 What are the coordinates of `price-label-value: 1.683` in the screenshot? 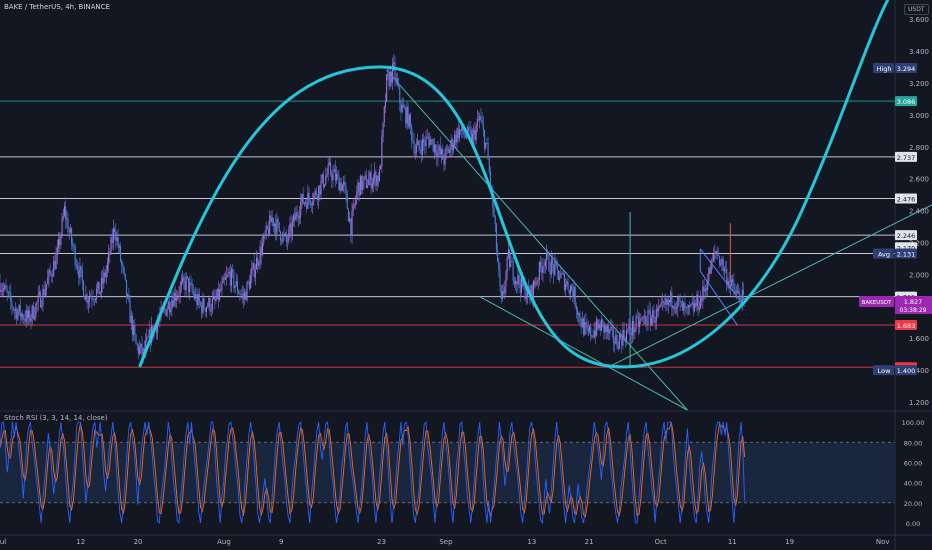 It's located at (906, 326).